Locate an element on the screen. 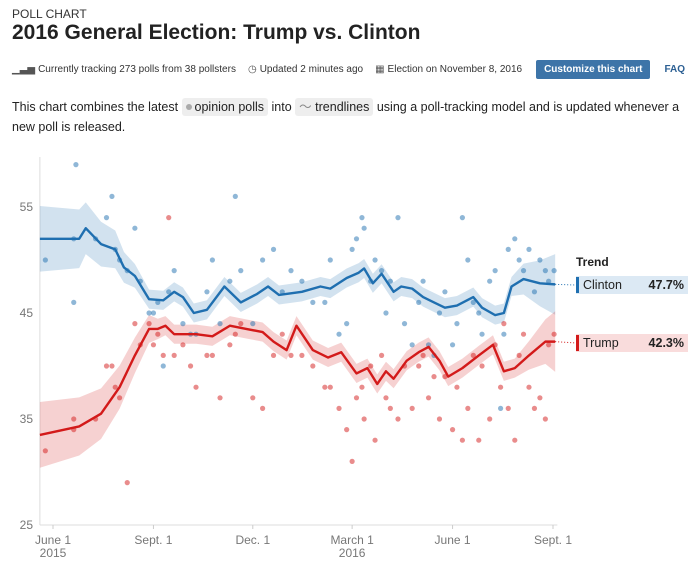 The height and width of the screenshot is (572, 700). desc-text: into is located at coordinates (281, 107).